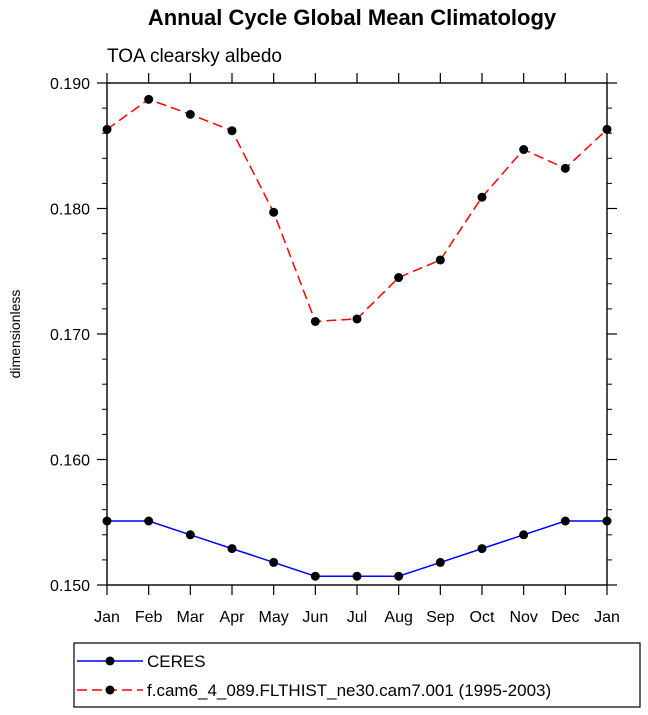 The height and width of the screenshot is (715, 648). What do you see at coordinates (191, 617) in the screenshot?
I see `x-tick-label: Mar` at bounding box center [191, 617].